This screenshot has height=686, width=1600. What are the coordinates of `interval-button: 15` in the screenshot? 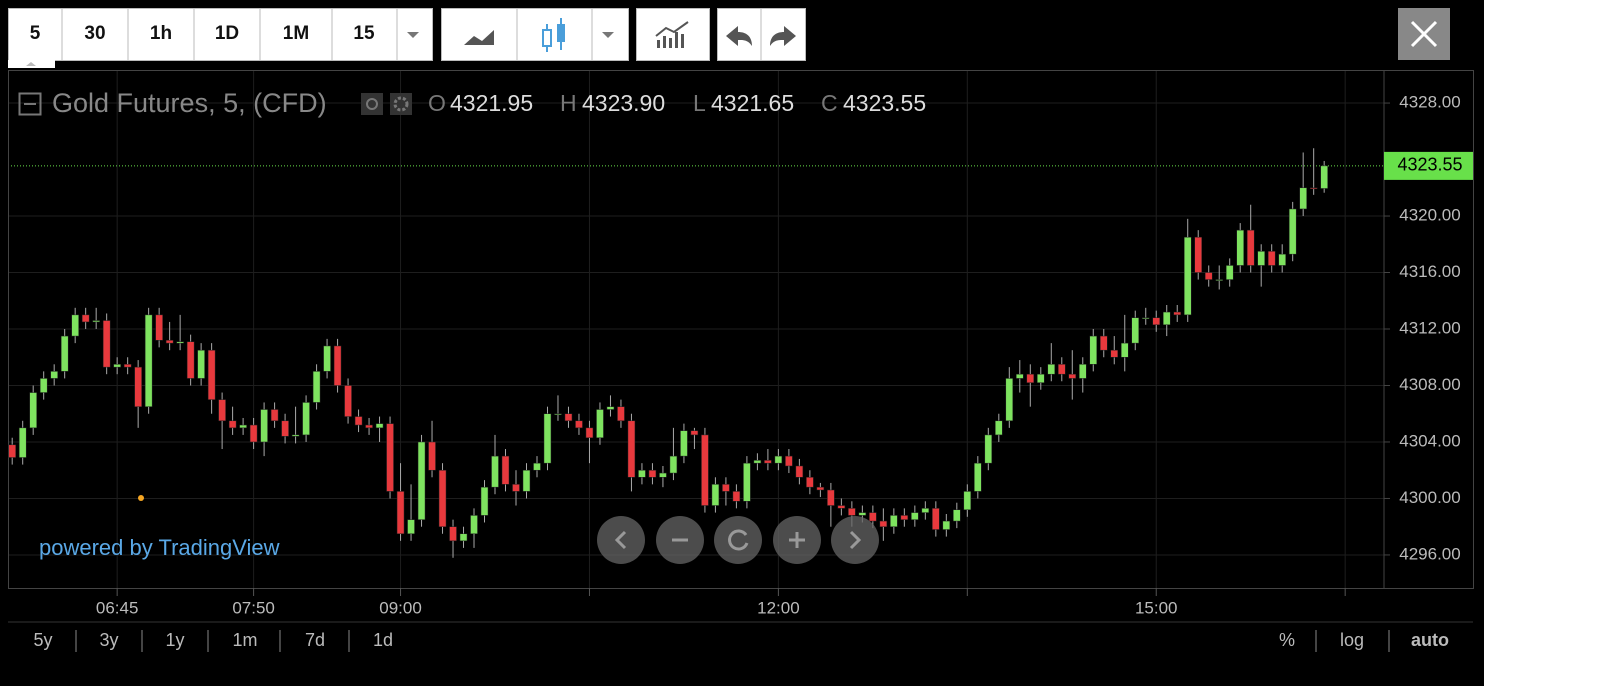 It's located at (364, 33).